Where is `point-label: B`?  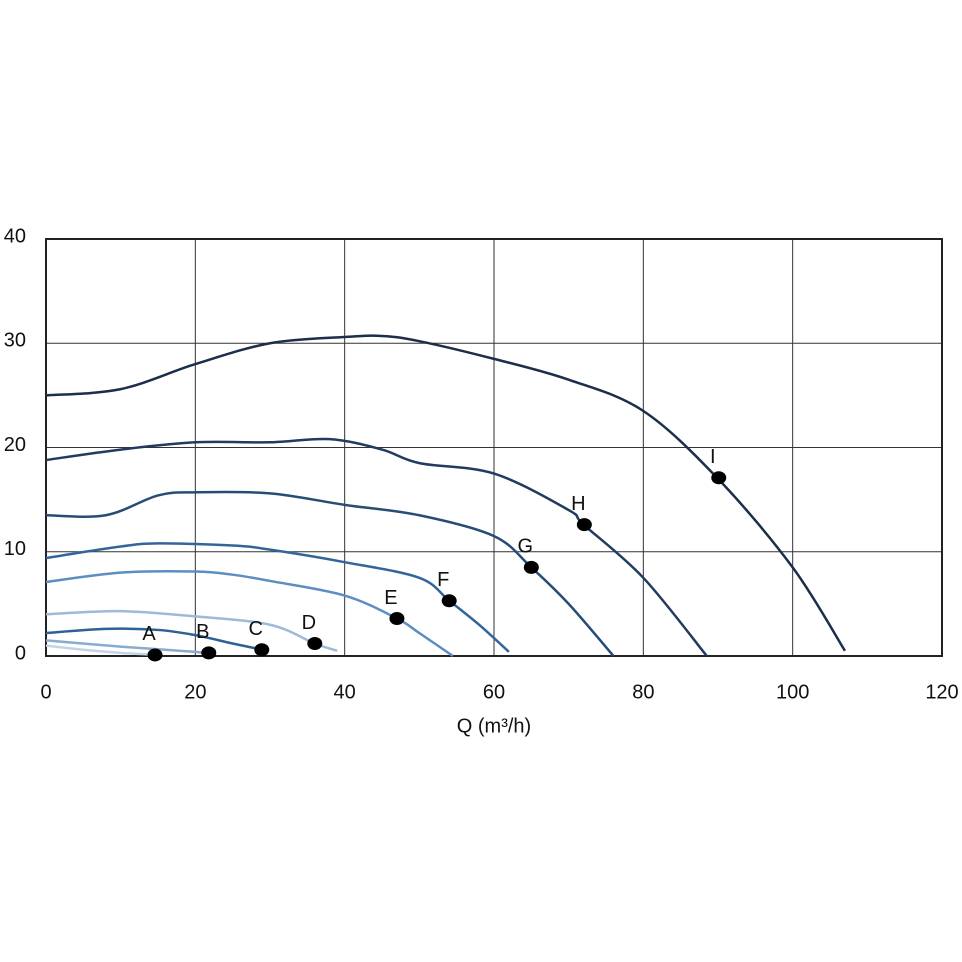 point-label: B is located at coordinates (202, 632).